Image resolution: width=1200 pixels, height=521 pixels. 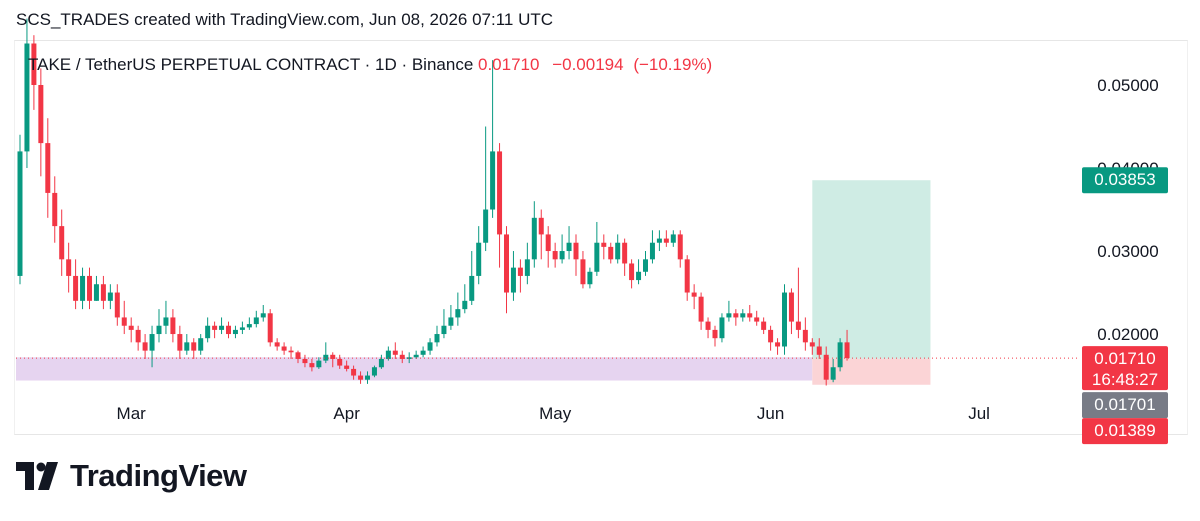 I want to click on price-tags: 0.03853 0.01710 16:48:27 0.01701 0.01389, so click(x=1125, y=306).